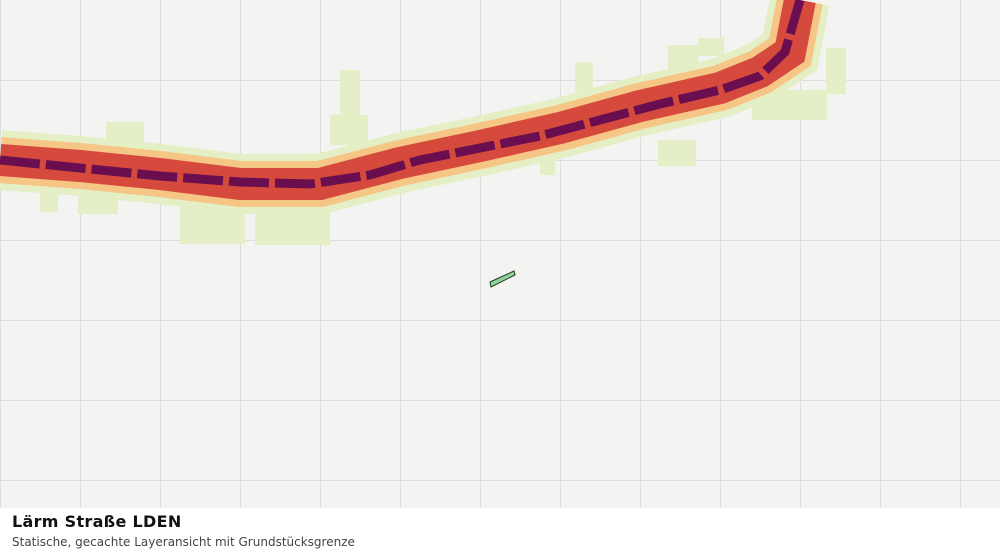 Image resolution: width=1000 pixels, height=560 pixels. I want to click on layer-title: Lärm Straße LDEN, so click(97, 521).